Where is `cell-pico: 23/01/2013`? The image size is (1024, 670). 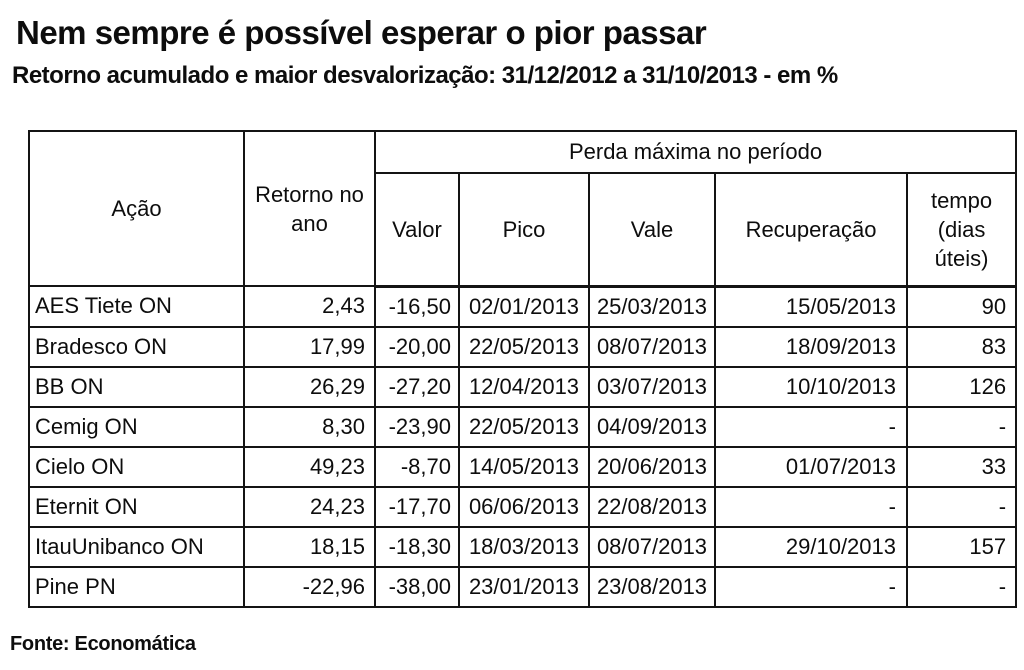
cell-pico: 23/01/2013 is located at coordinates (524, 586).